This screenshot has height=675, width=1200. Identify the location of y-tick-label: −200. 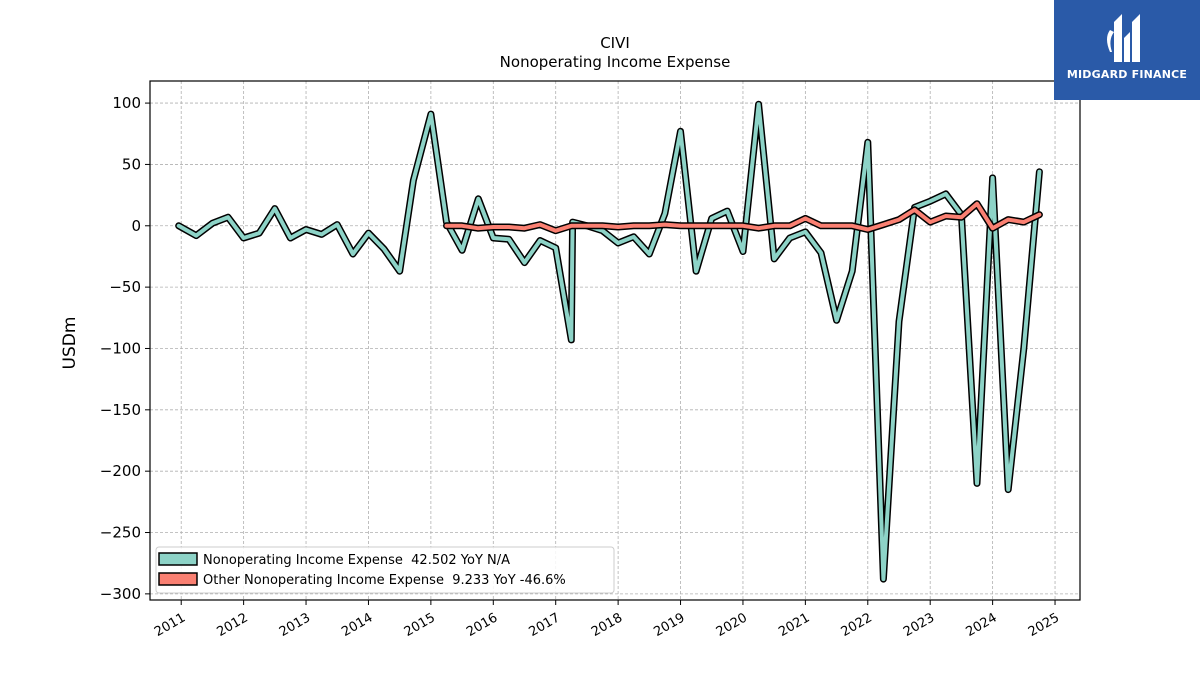
(120, 471).